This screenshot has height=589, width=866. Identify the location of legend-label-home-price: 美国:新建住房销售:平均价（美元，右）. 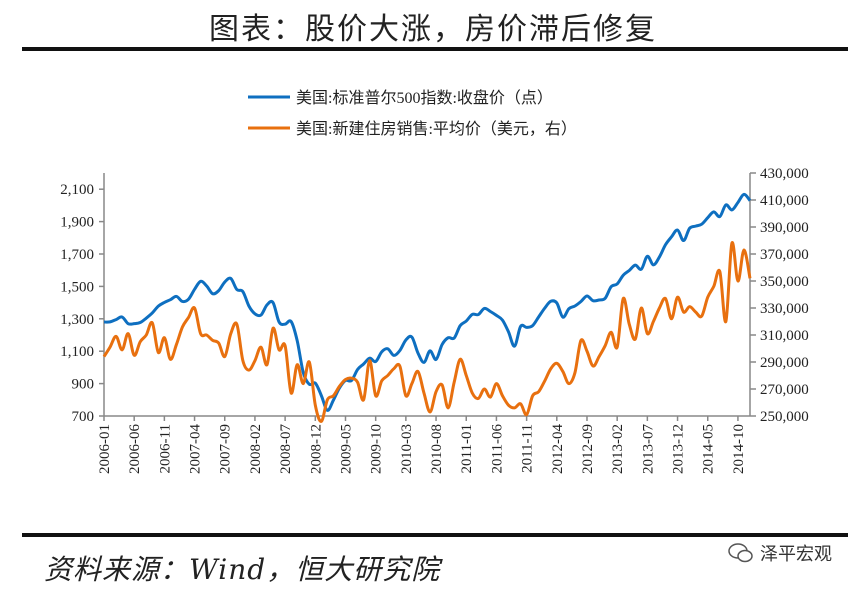
(436, 129).